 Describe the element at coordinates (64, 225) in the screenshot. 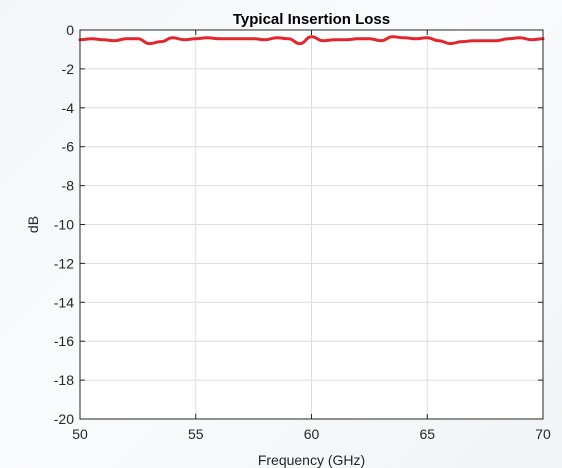

I see `y-tick-label: -10` at that location.